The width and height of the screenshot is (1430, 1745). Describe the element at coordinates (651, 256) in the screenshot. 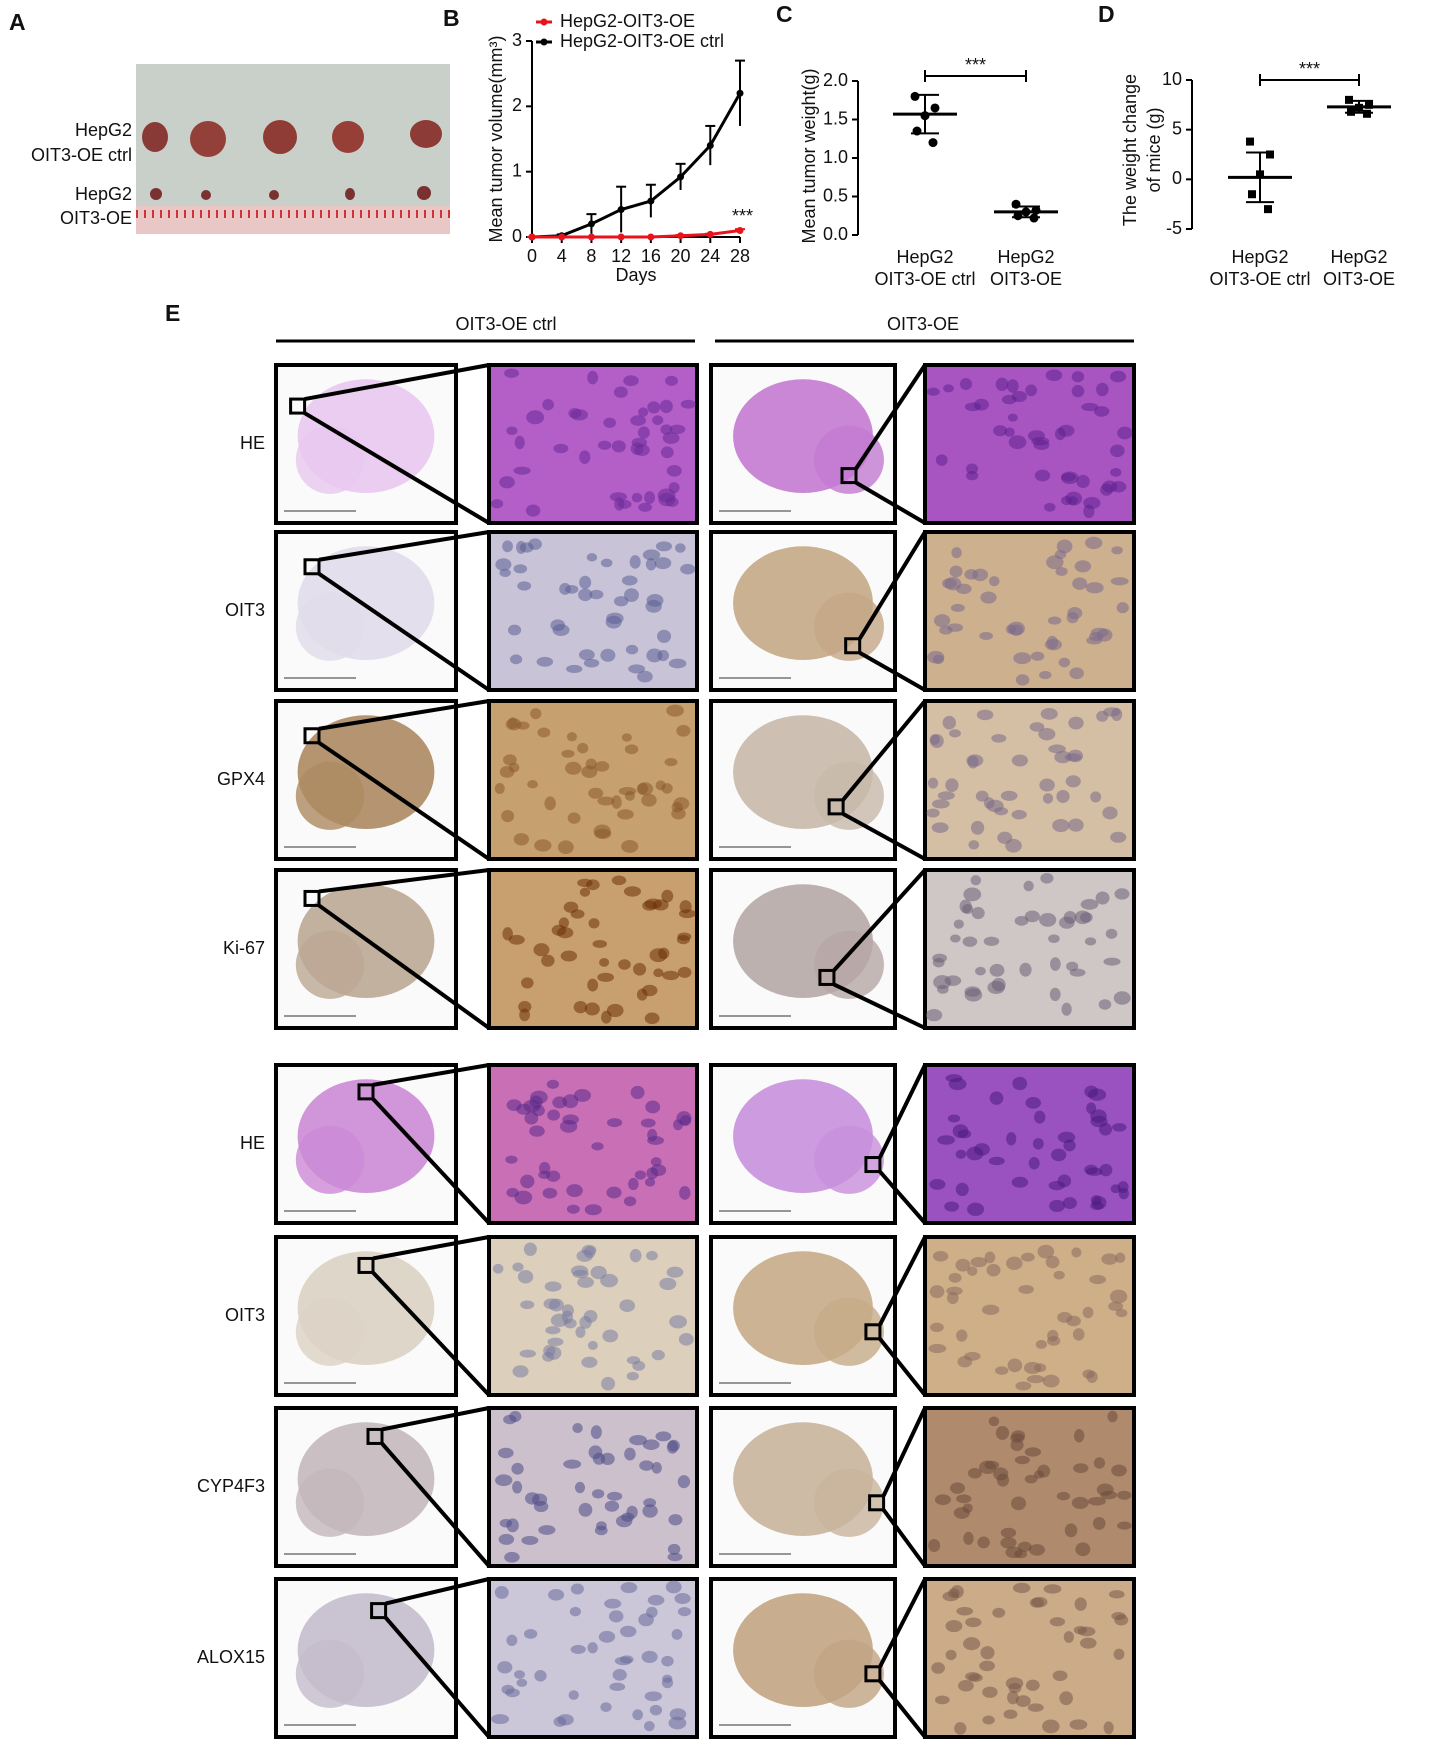

I see `x-tick-label: 16` at that location.